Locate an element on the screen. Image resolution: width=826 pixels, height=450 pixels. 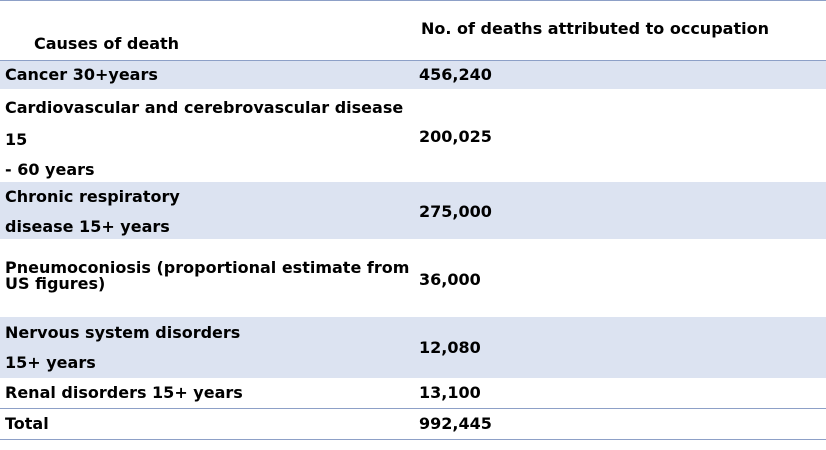
cause-cell-line-2: US figures) is located at coordinates (55, 283).